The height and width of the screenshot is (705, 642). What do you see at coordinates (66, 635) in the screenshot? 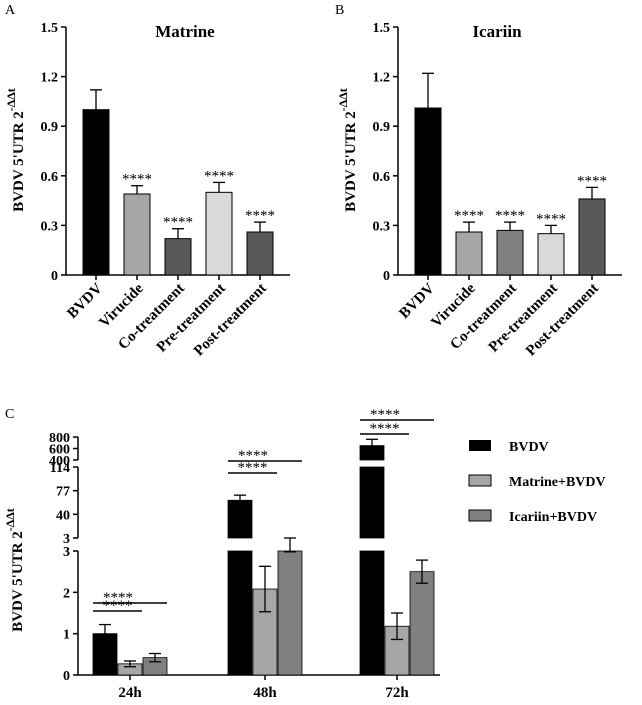
I see `y-tick-label: 1` at bounding box center [66, 635].